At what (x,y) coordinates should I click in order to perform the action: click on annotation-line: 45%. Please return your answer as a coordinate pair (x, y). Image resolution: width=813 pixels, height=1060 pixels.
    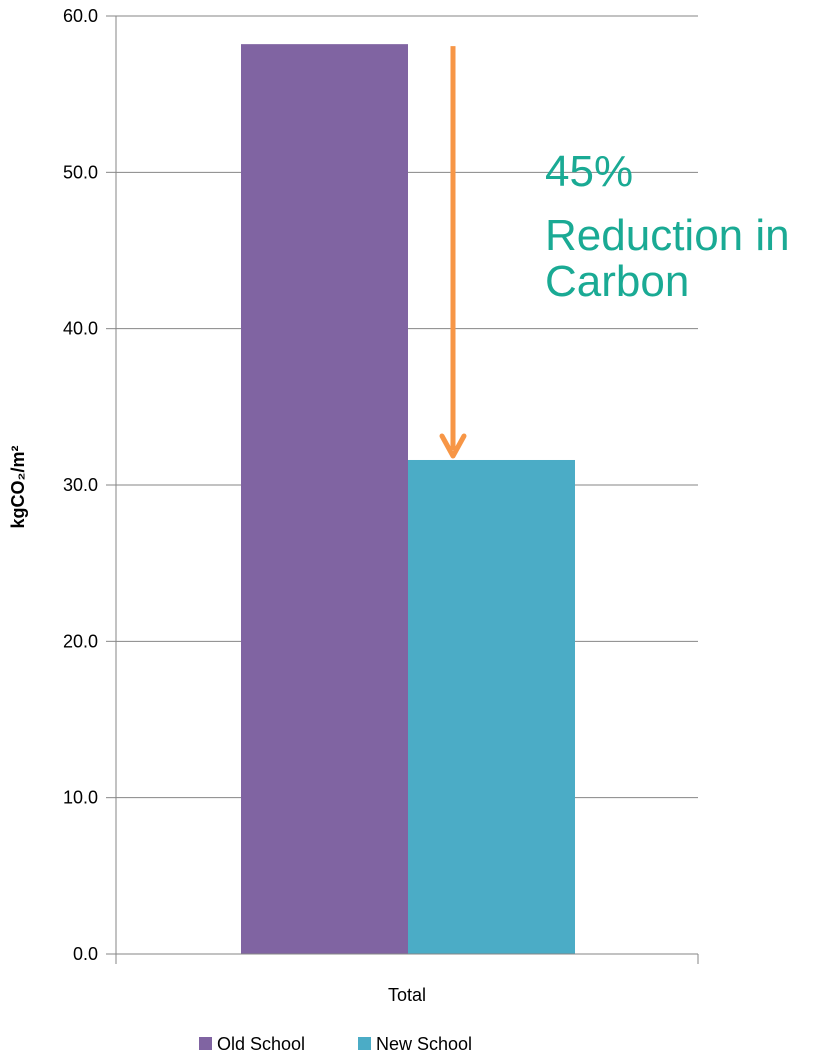
    Looking at the image, I should click on (589, 171).